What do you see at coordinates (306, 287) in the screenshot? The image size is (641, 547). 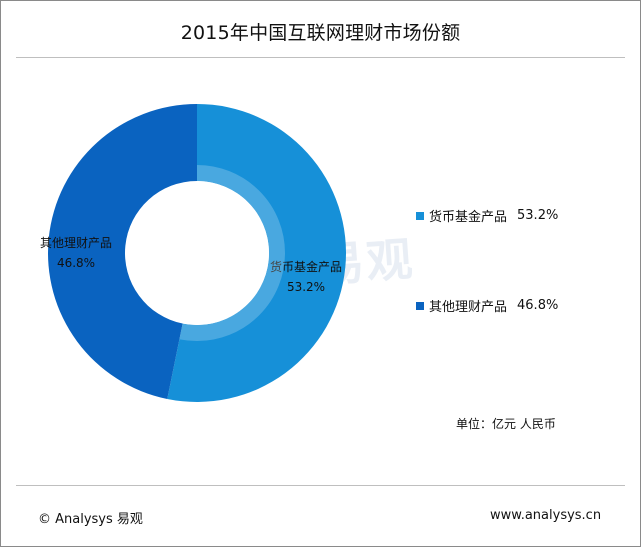 I see `slice-value-label: 53.2%` at bounding box center [306, 287].